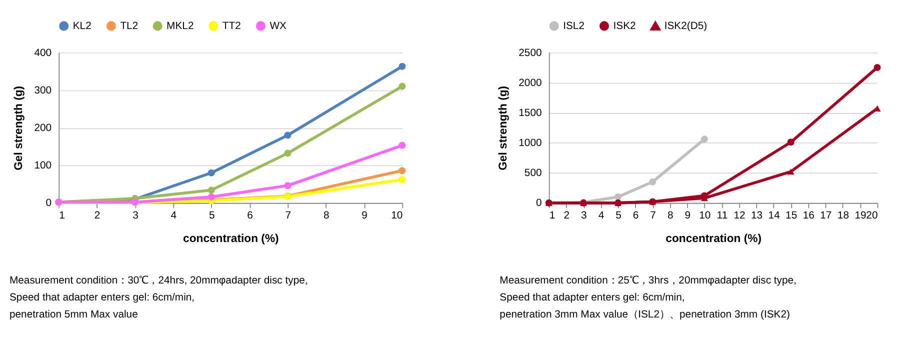  What do you see at coordinates (826, 216) in the screenshot?
I see `x-tick-label: 17` at bounding box center [826, 216].